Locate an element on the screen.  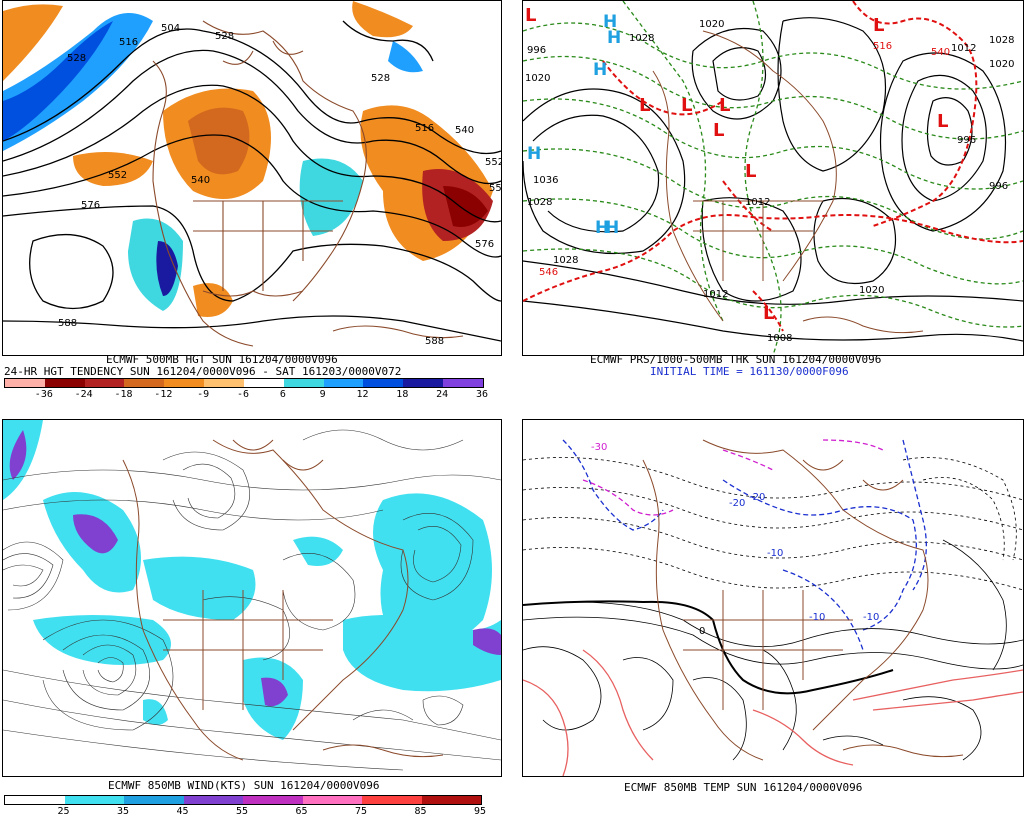
panel-1-caption-line1: ECMWF 500MB HGT SUN 161204/0000V096 is located at coordinates (222, 359).